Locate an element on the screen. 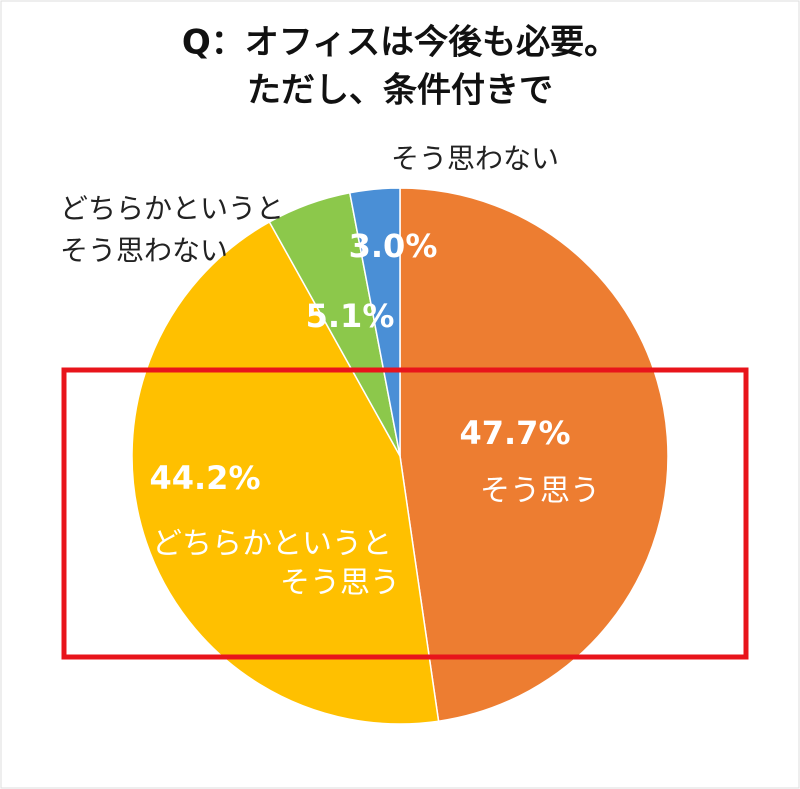 This screenshot has width=800, height=789. value-label: 5.1% is located at coordinates (350, 316).